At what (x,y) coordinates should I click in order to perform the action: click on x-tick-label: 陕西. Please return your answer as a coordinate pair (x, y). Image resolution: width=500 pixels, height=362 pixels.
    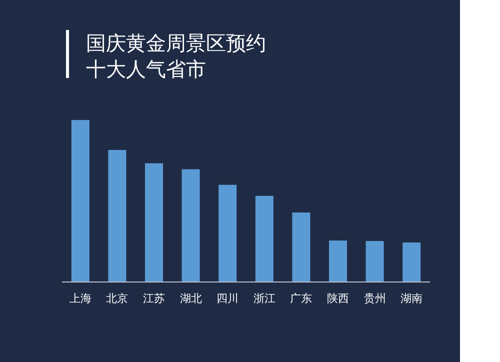
    Looking at the image, I should click on (338, 298).